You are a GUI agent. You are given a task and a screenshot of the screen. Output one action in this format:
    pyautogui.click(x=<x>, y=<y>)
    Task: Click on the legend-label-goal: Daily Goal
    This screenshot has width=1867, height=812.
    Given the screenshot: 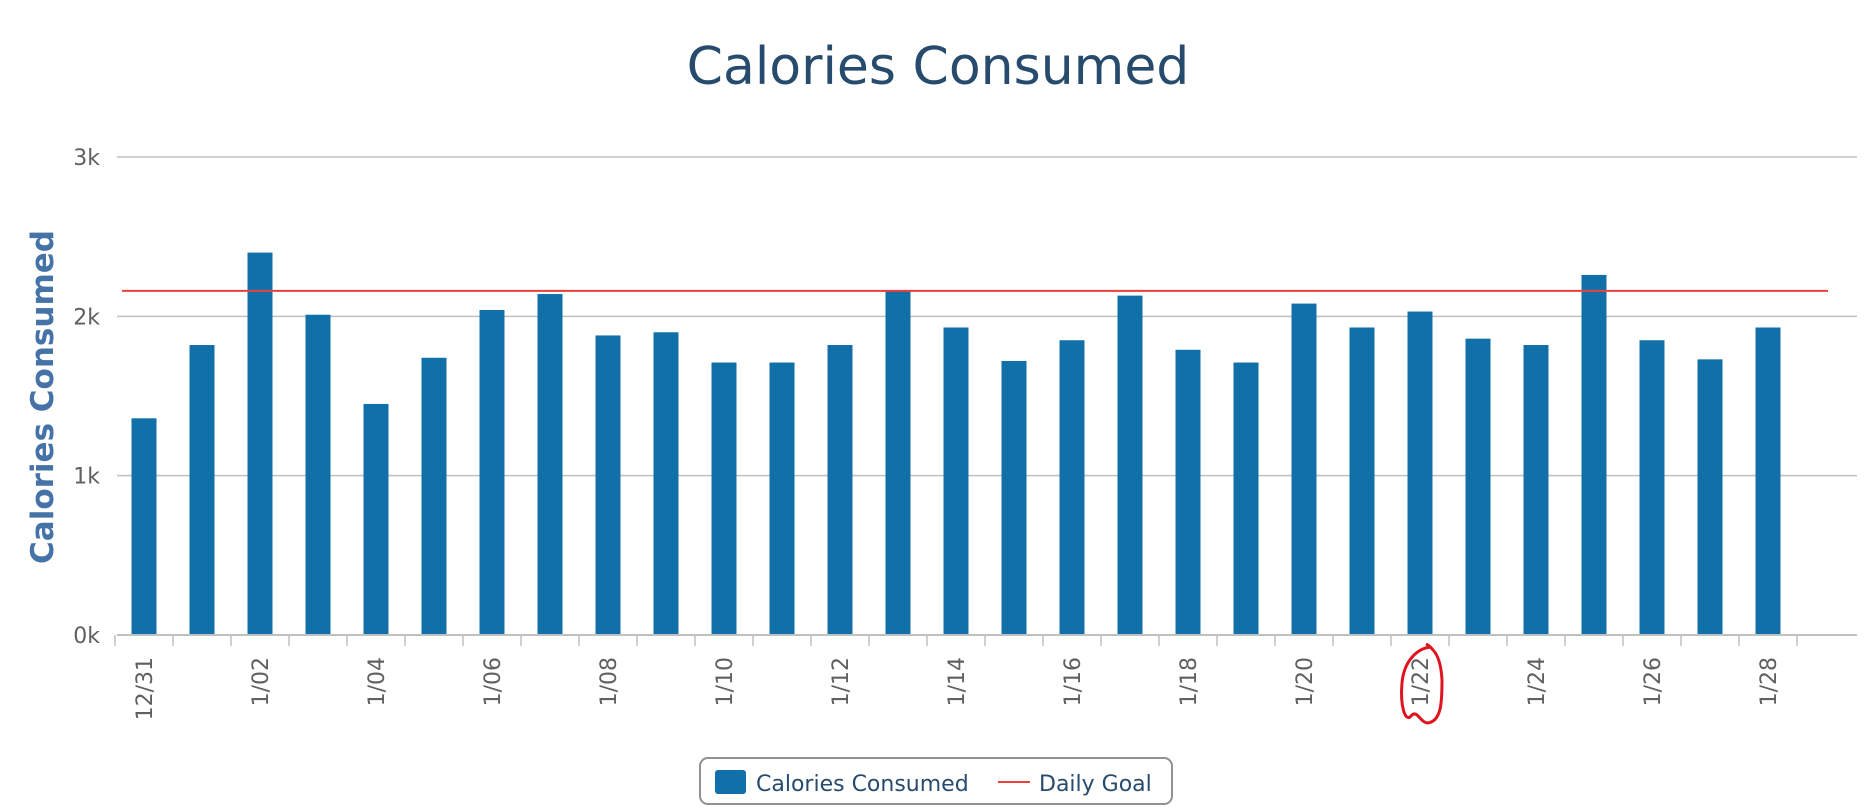 What is the action you would take?
    pyautogui.click(x=1095, y=784)
    